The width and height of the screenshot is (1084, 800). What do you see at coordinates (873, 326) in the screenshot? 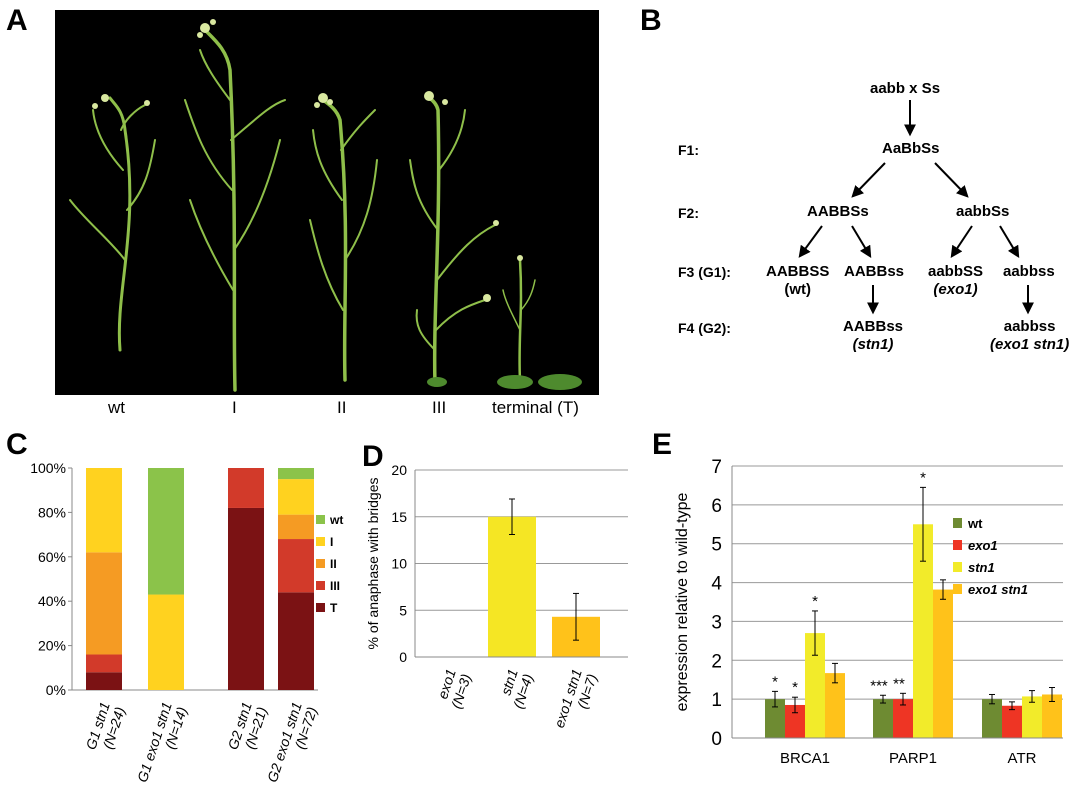
I see `cross-g2-a-genotype: AABBss` at bounding box center [873, 326].